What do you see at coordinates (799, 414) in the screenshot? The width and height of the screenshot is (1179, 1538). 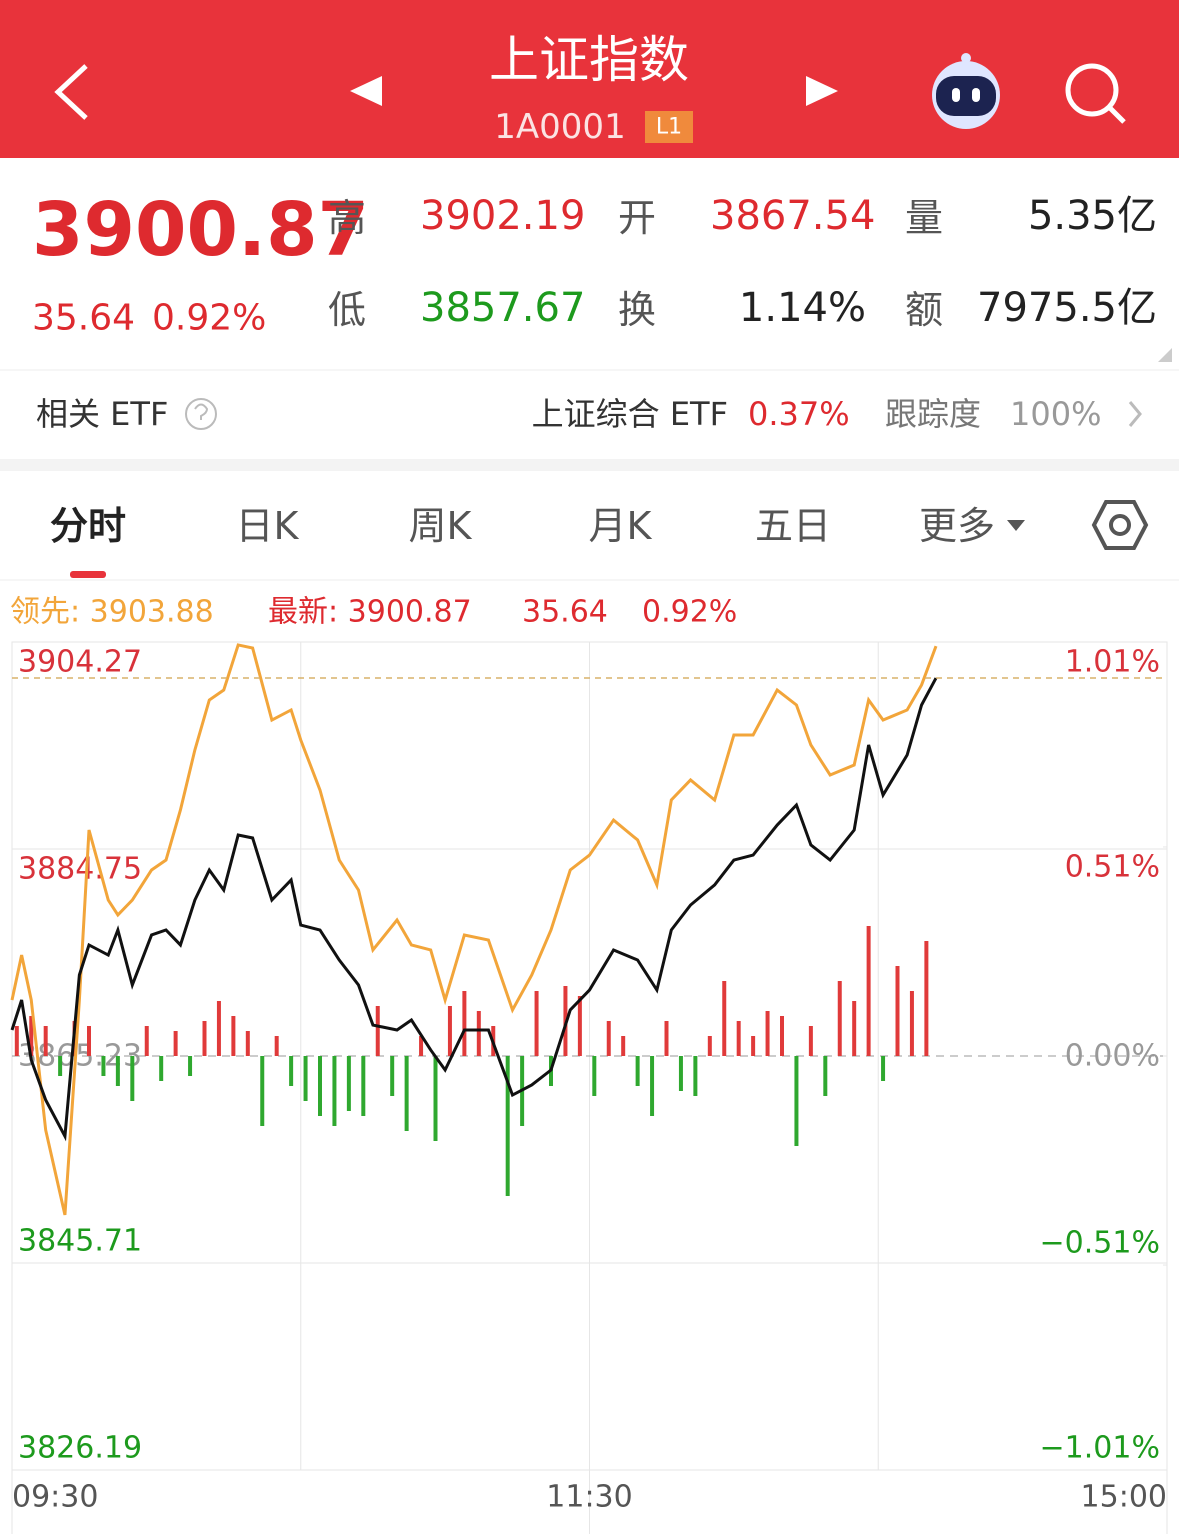 I see `etf-change: 0.37%` at bounding box center [799, 414].